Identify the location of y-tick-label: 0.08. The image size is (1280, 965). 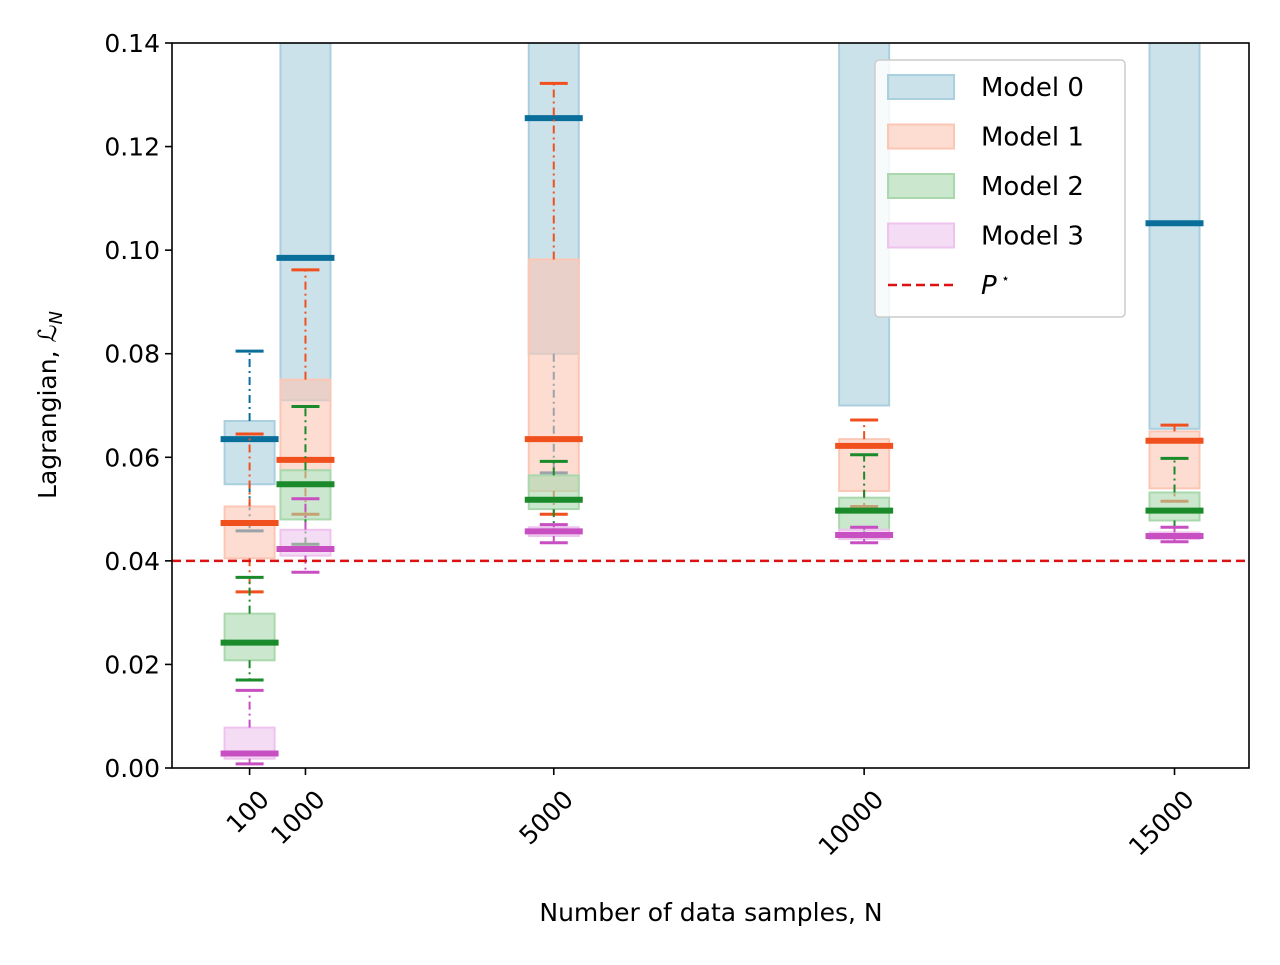
(132, 354).